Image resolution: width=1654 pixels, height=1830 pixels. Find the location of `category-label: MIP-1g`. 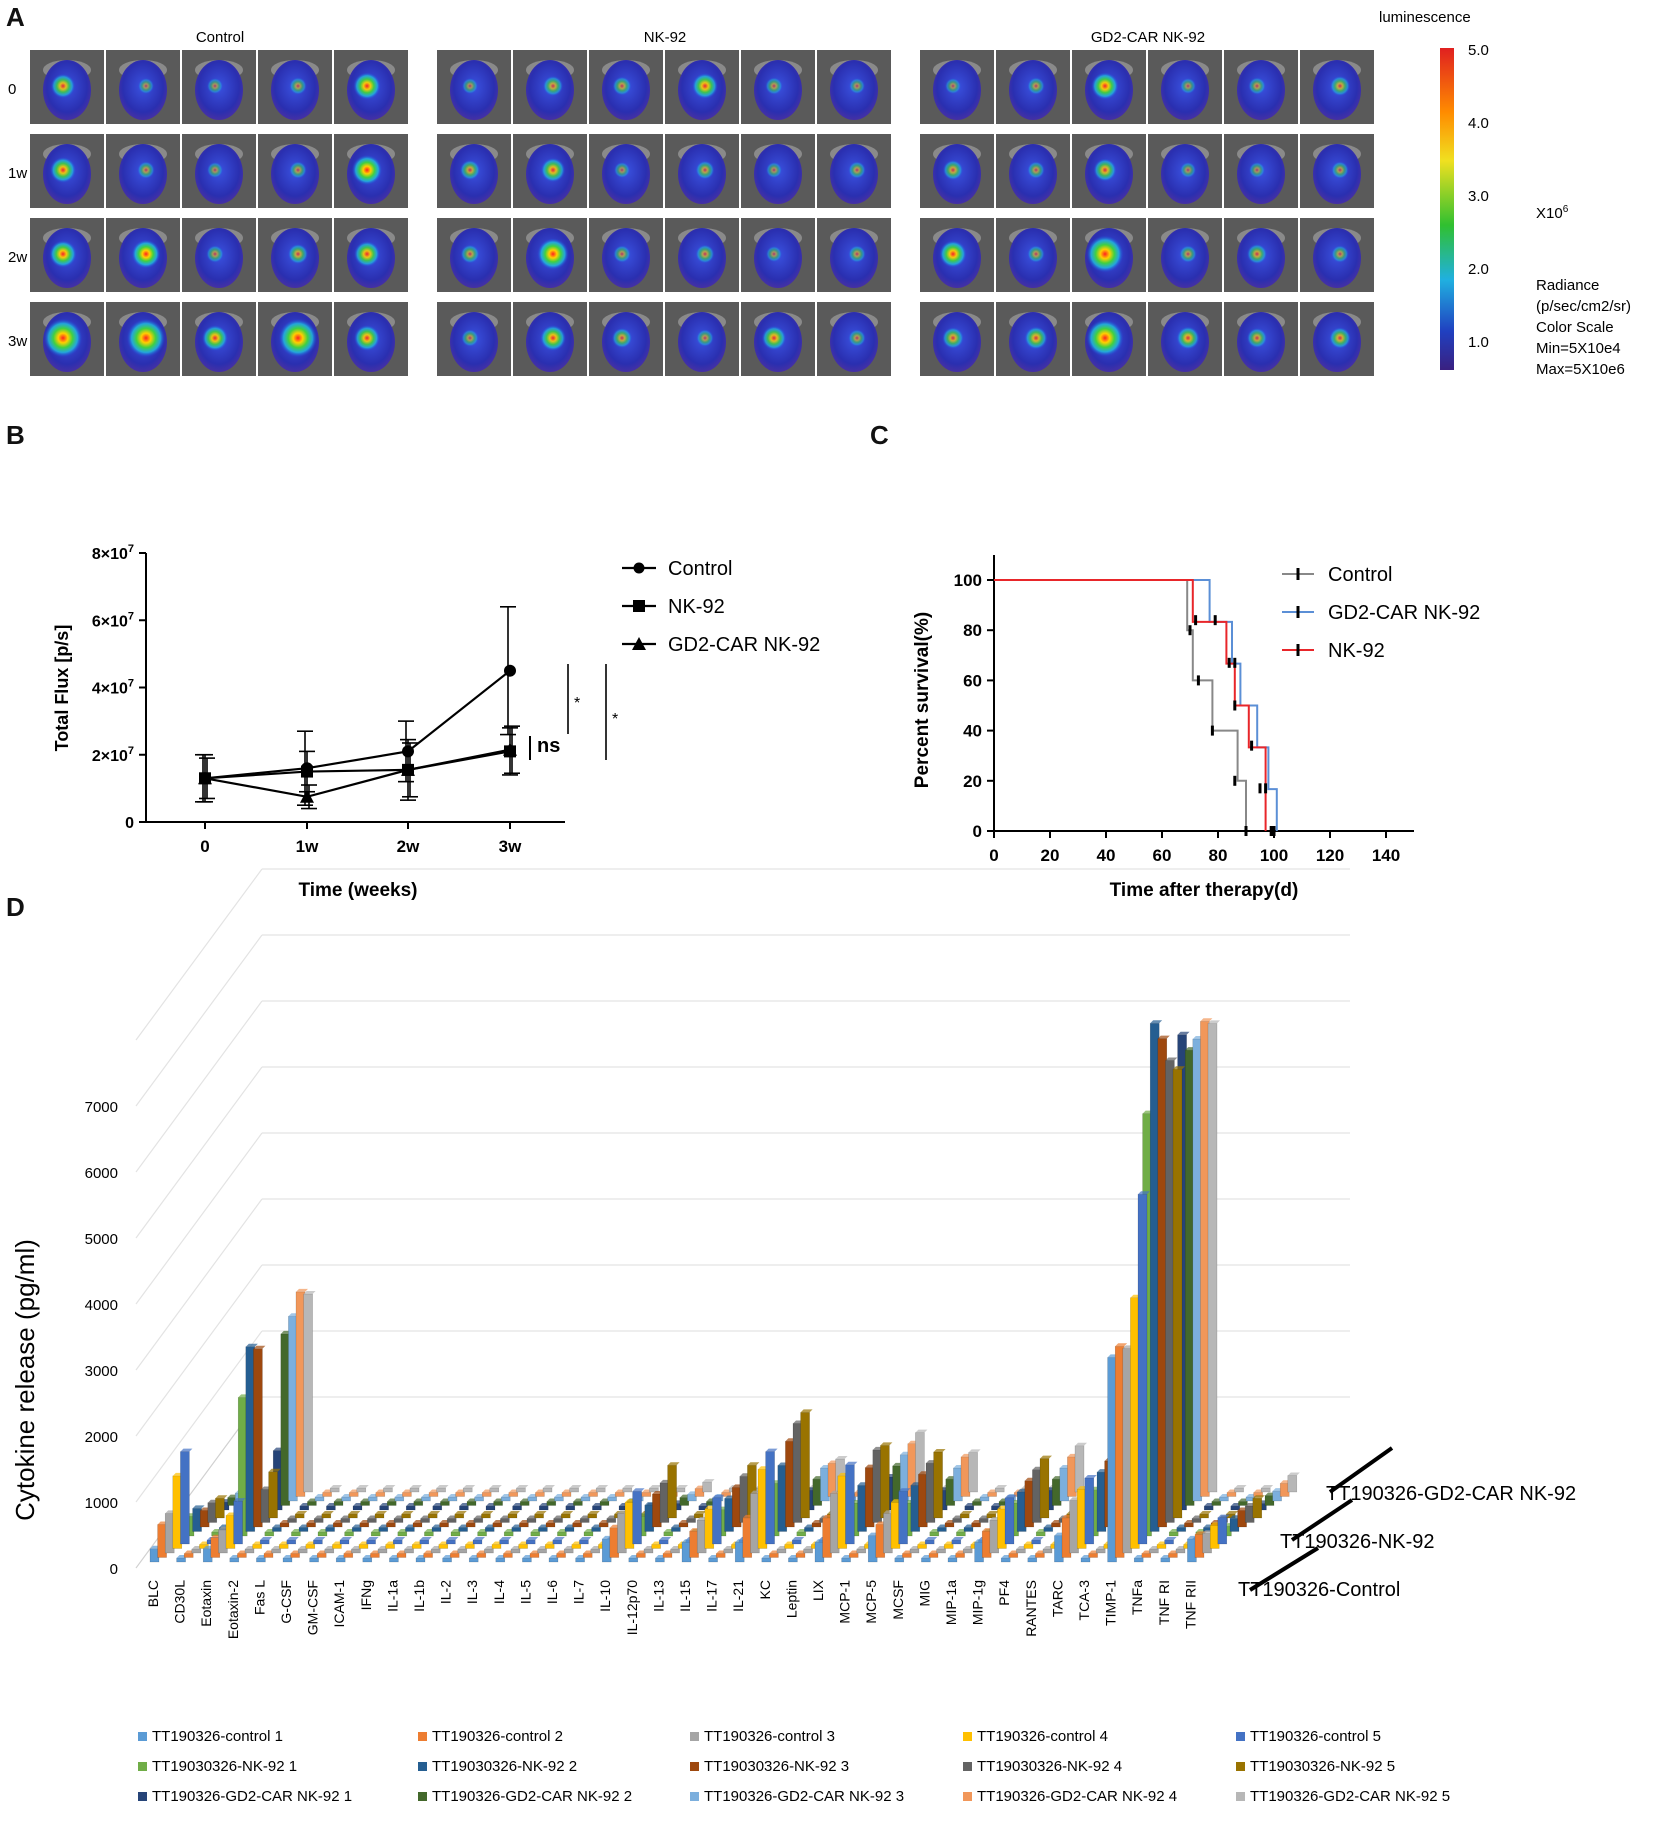

category-label: MIP-1g is located at coordinates (978, 1602).